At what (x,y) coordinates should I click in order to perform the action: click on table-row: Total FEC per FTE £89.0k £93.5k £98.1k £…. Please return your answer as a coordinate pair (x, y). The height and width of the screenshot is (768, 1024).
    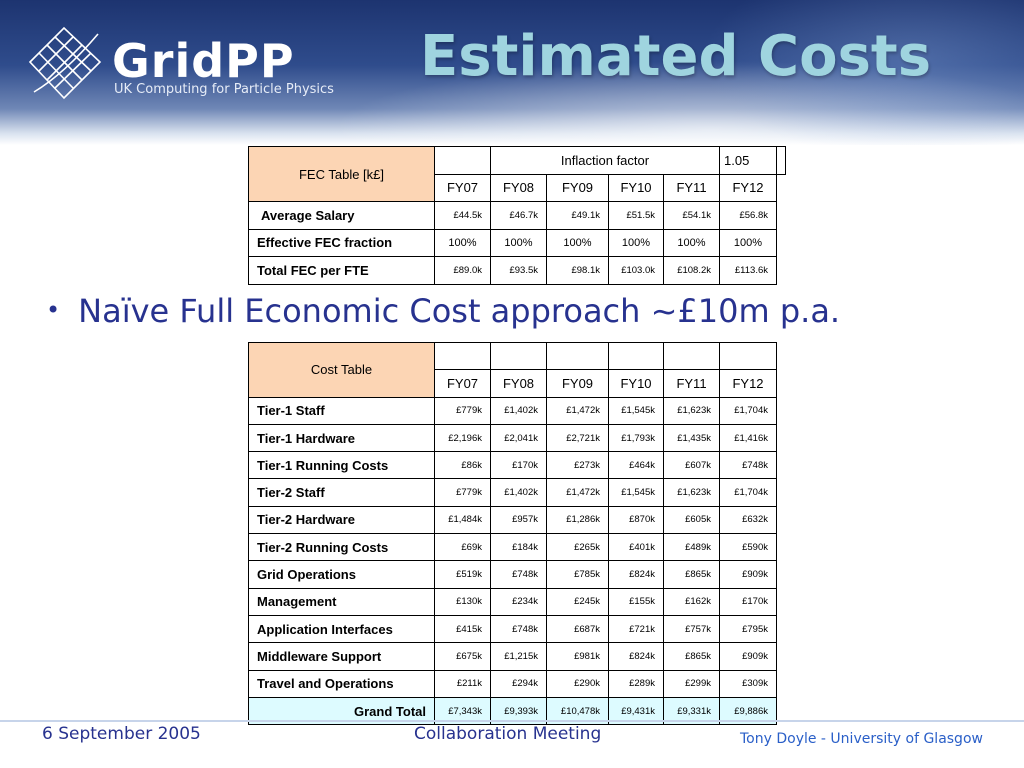
    Looking at the image, I should click on (517, 270).